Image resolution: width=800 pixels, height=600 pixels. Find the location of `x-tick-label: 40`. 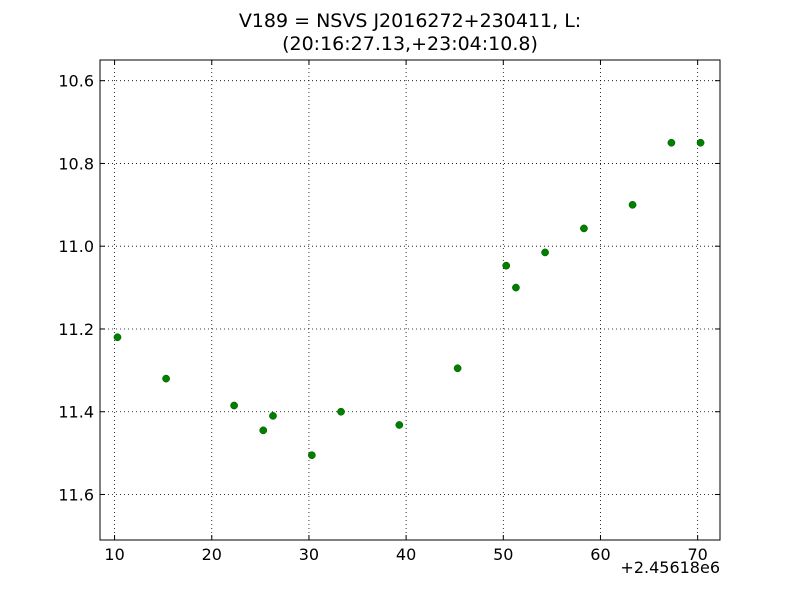

x-tick-label: 40 is located at coordinates (406, 554).